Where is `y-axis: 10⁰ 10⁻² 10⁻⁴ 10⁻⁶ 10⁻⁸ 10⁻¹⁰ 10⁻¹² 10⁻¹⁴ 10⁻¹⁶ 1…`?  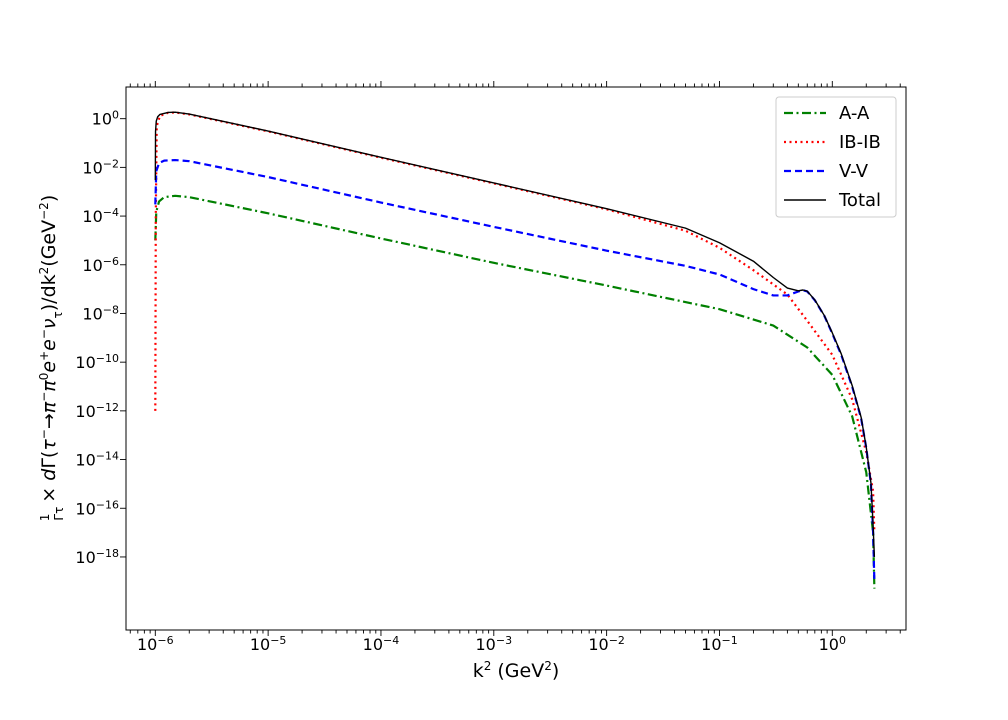
y-axis: 10⁰ 10⁻² 10⁻⁴ 10⁻⁶ 10⁻⁸ 10⁻¹⁰ 10⁻¹² 10⁻¹⁴ 10⁻¹⁶ 1… is located at coordinates (100, 337).